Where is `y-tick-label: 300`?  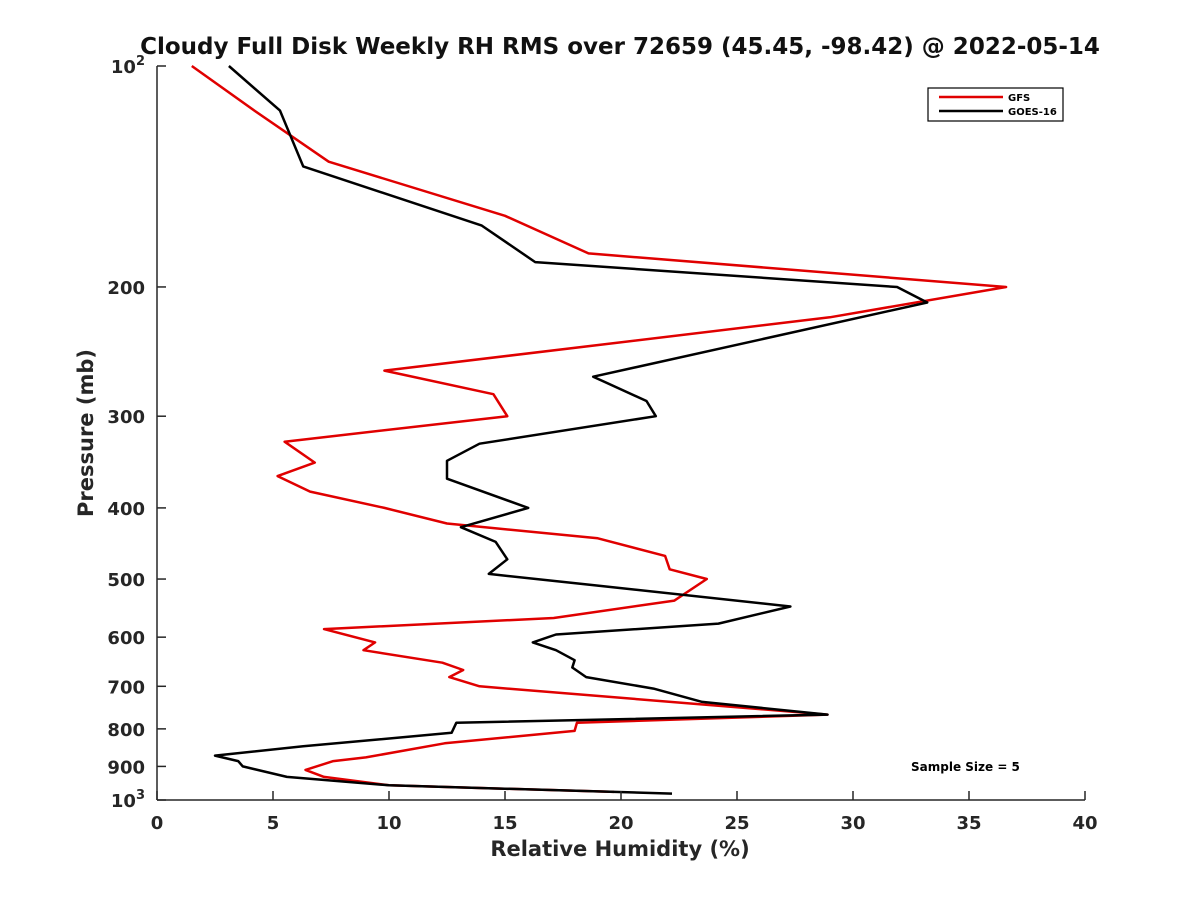
y-tick-label: 300 is located at coordinates (126, 417).